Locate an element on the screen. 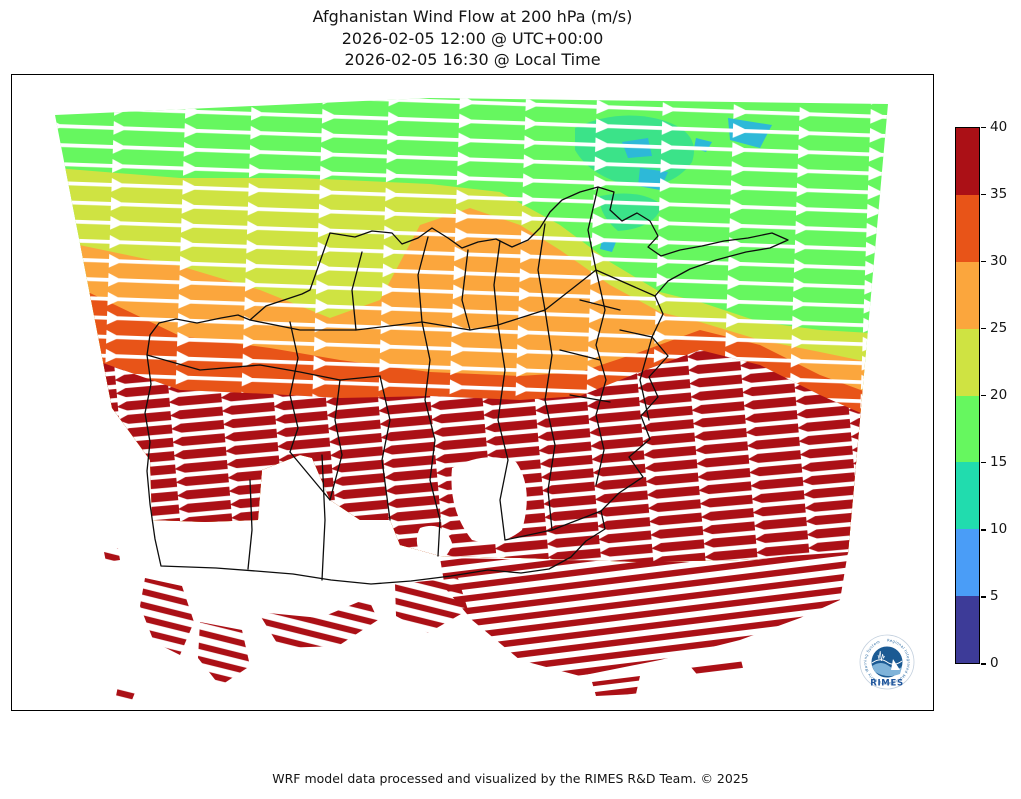  striped-south-edge is located at coordinates (476, 624).